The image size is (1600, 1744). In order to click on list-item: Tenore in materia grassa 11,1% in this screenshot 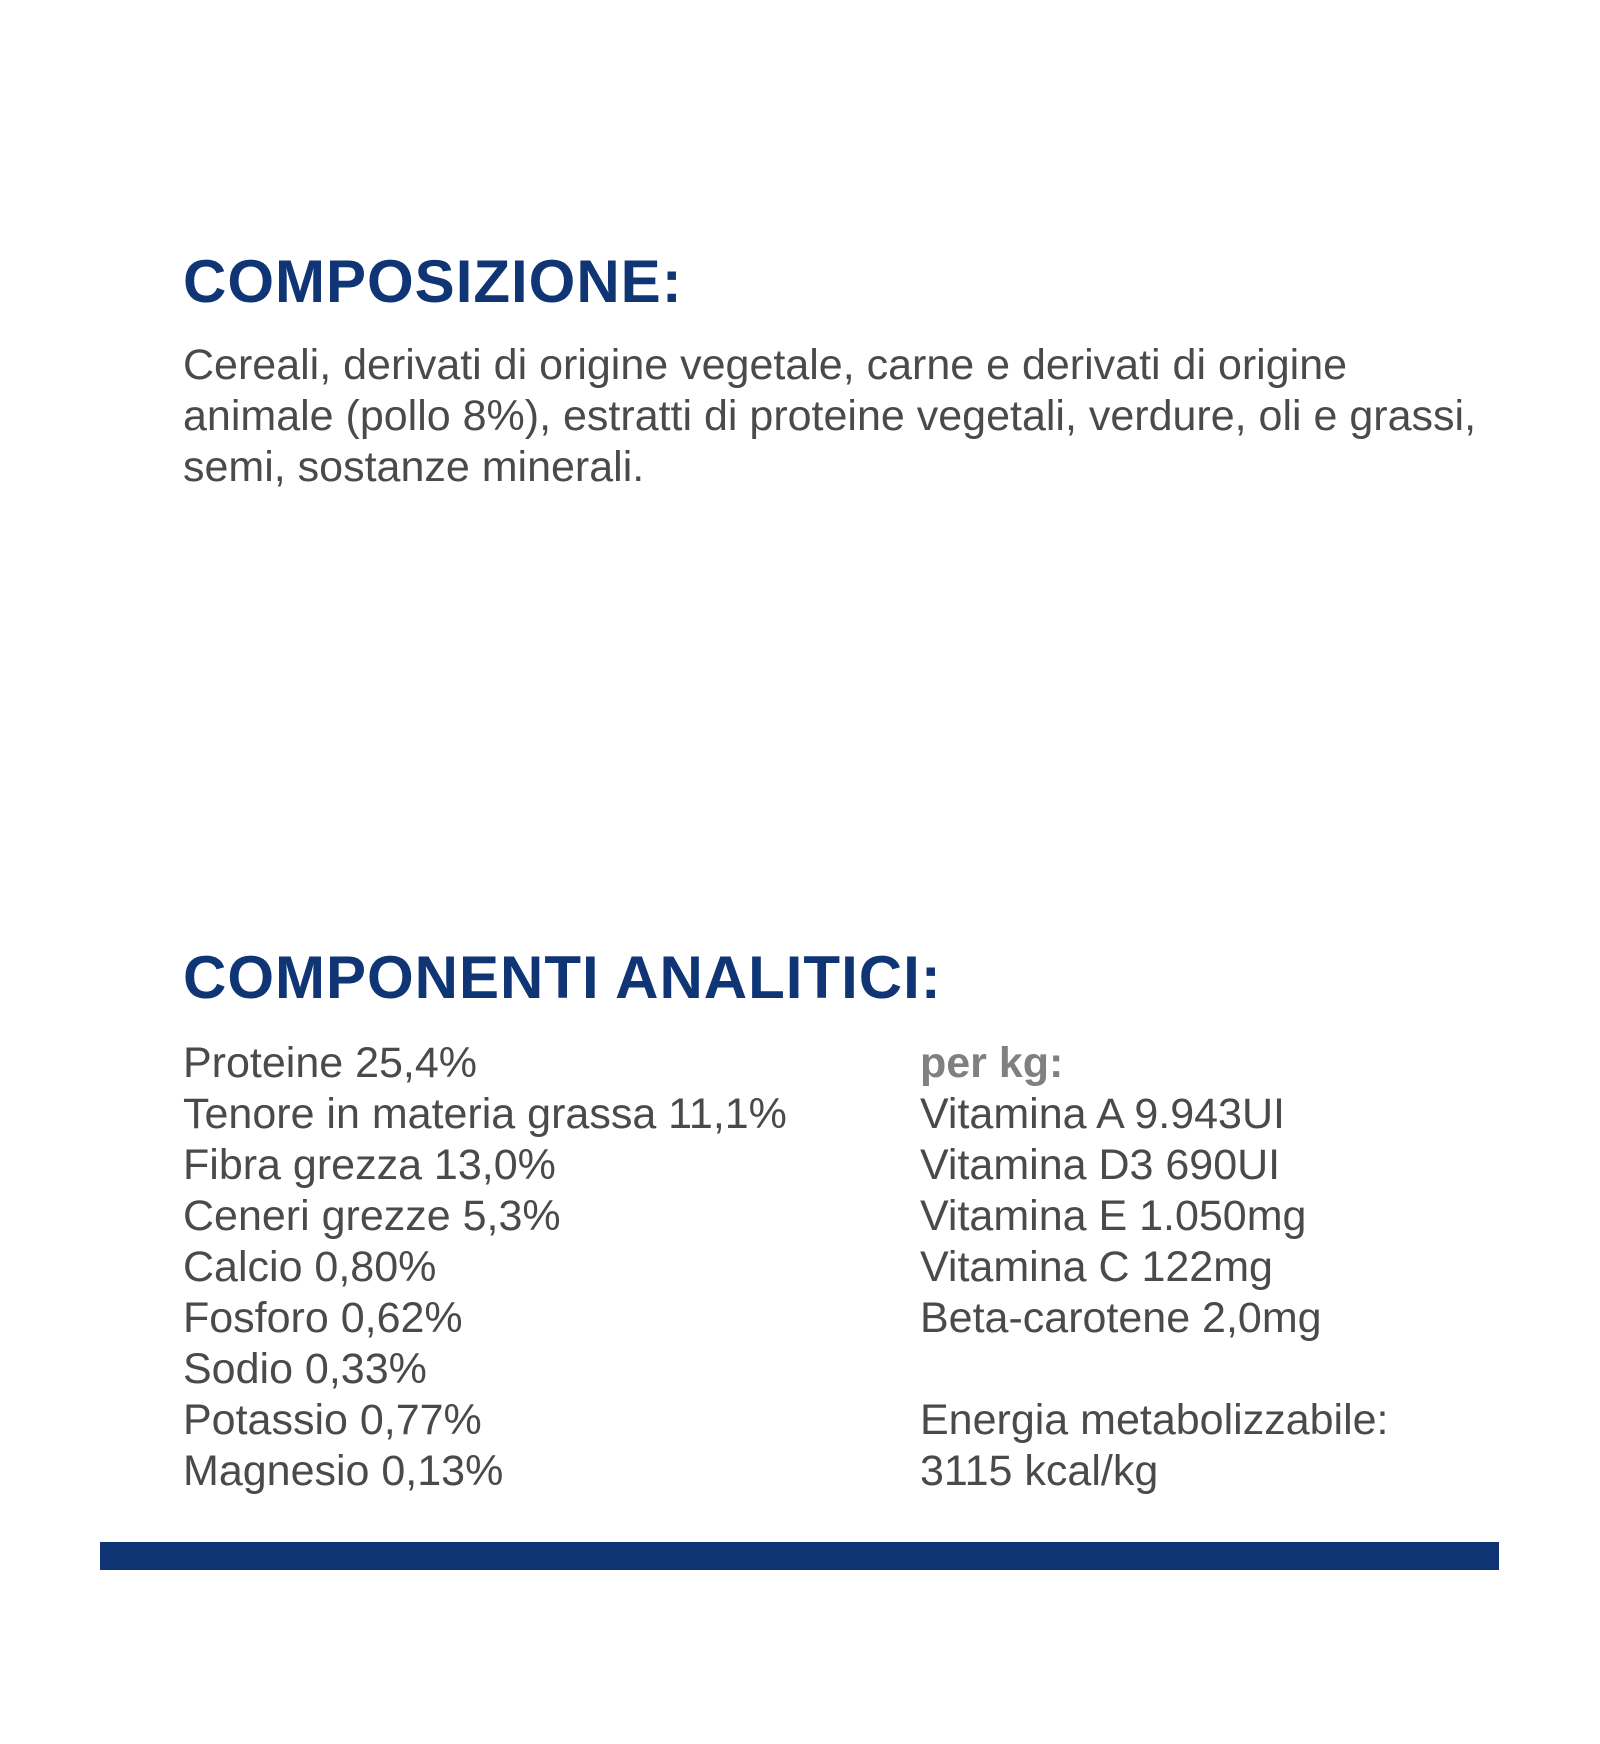, I will do `click(485, 1114)`.